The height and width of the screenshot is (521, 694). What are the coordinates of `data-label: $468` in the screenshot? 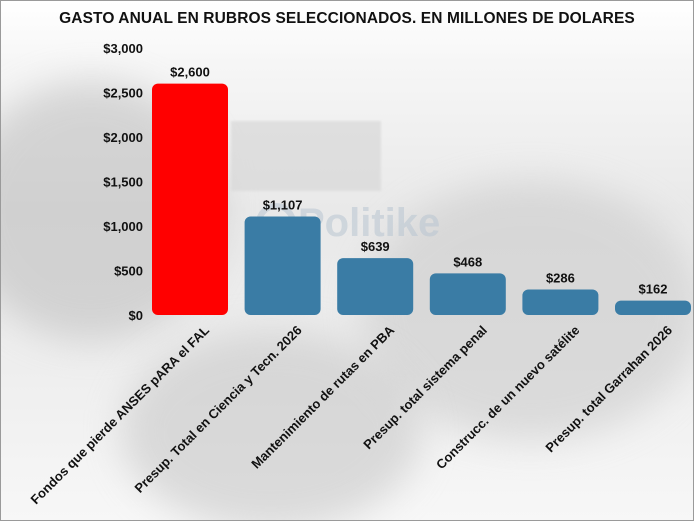 It's located at (467, 261).